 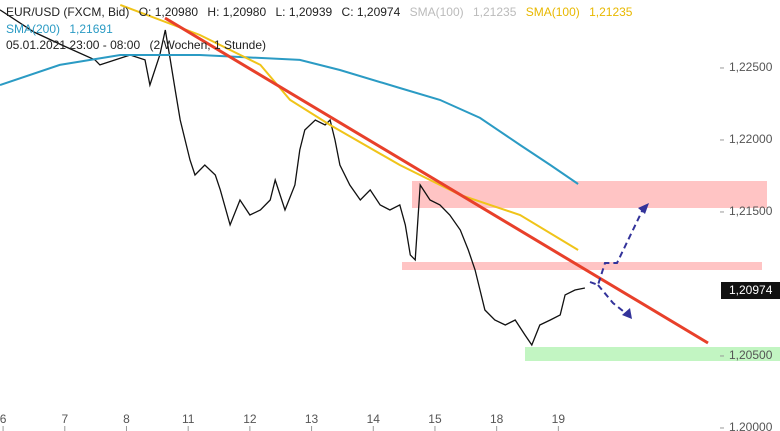 I want to click on sma100-name: SMA(100), so click(x=552, y=12).